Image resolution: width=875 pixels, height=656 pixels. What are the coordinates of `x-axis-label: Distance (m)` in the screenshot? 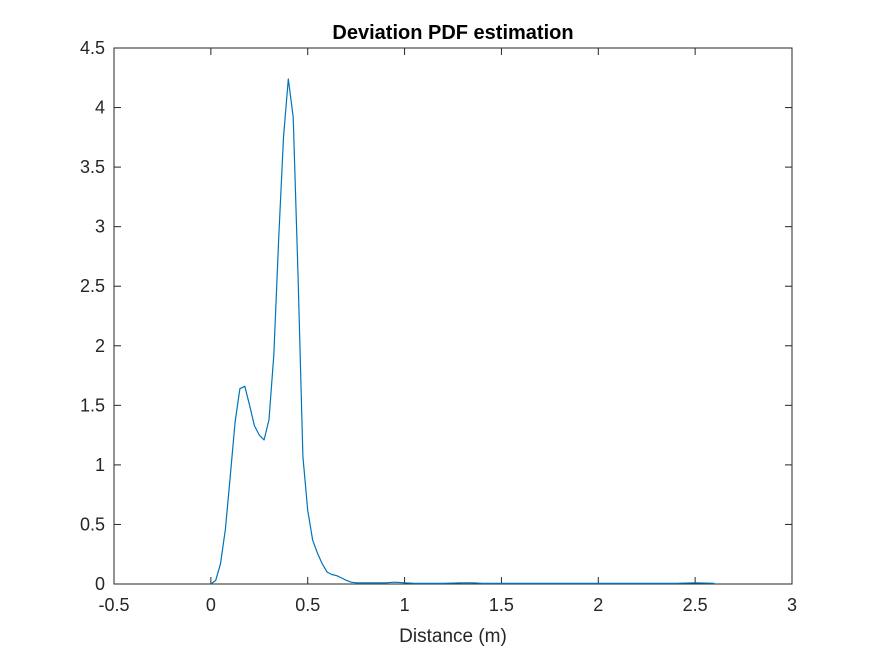 It's located at (453, 636).